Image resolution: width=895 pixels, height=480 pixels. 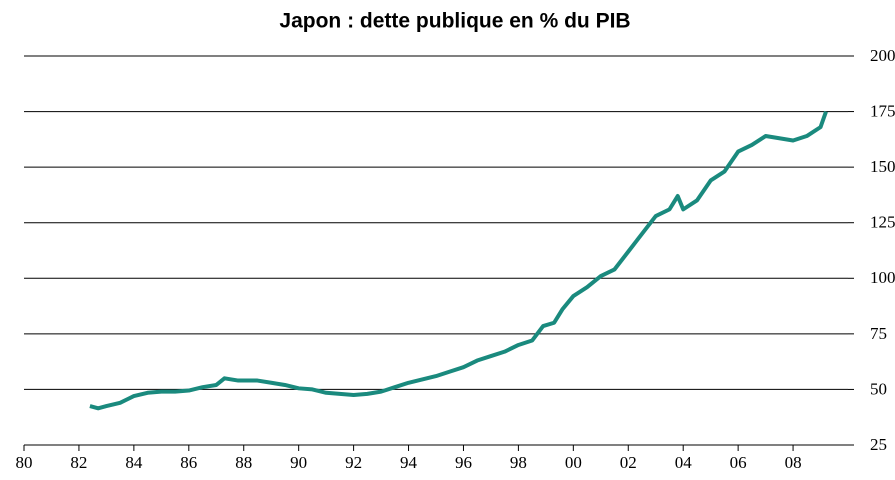 What do you see at coordinates (188, 462) in the screenshot?
I see `x-tick-label: 86` at bounding box center [188, 462].